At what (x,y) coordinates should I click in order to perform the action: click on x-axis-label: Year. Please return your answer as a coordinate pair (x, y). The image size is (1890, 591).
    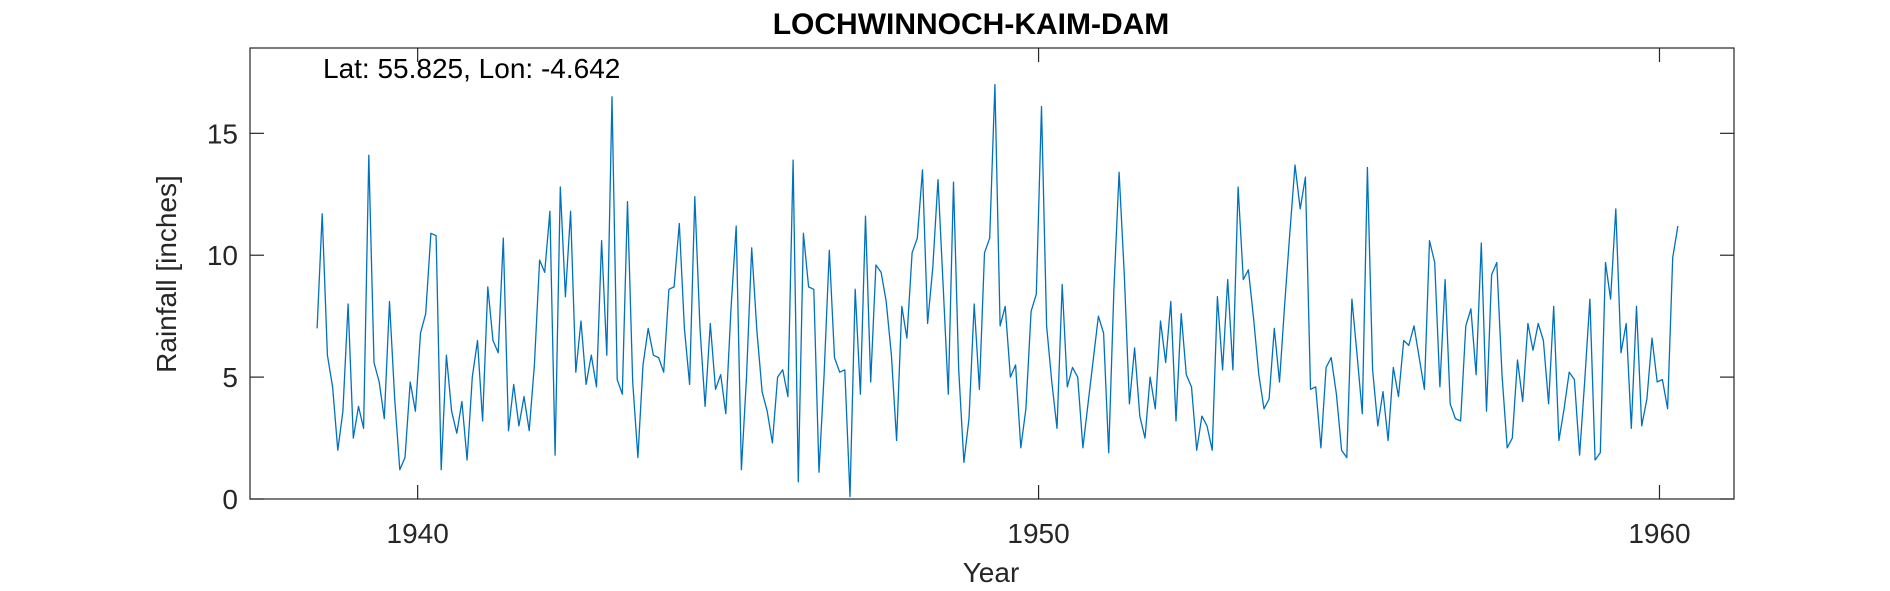
    Looking at the image, I should click on (991, 572).